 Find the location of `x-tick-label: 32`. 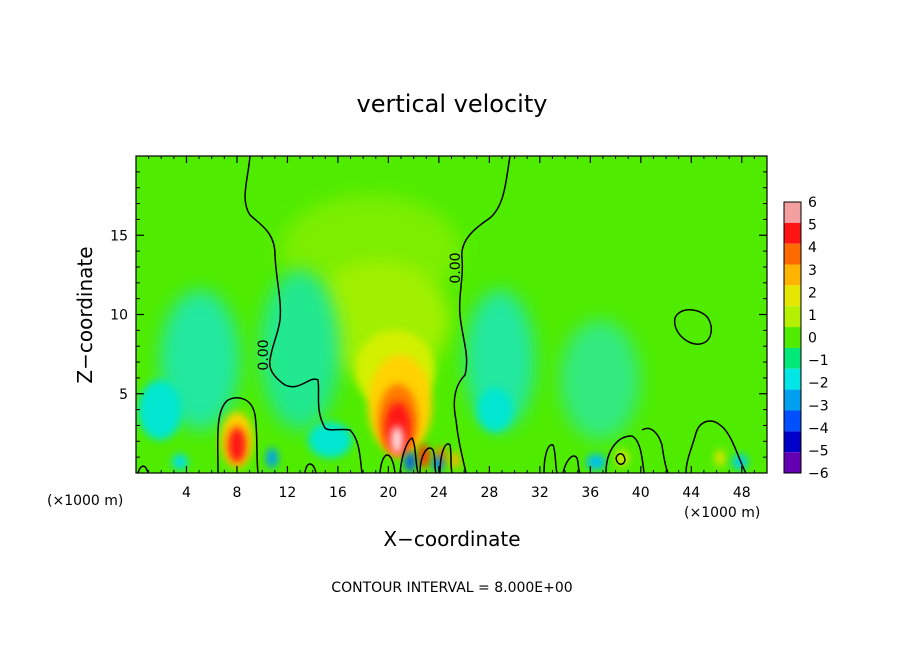

x-tick-label: 32 is located at coordinates (540, 493).